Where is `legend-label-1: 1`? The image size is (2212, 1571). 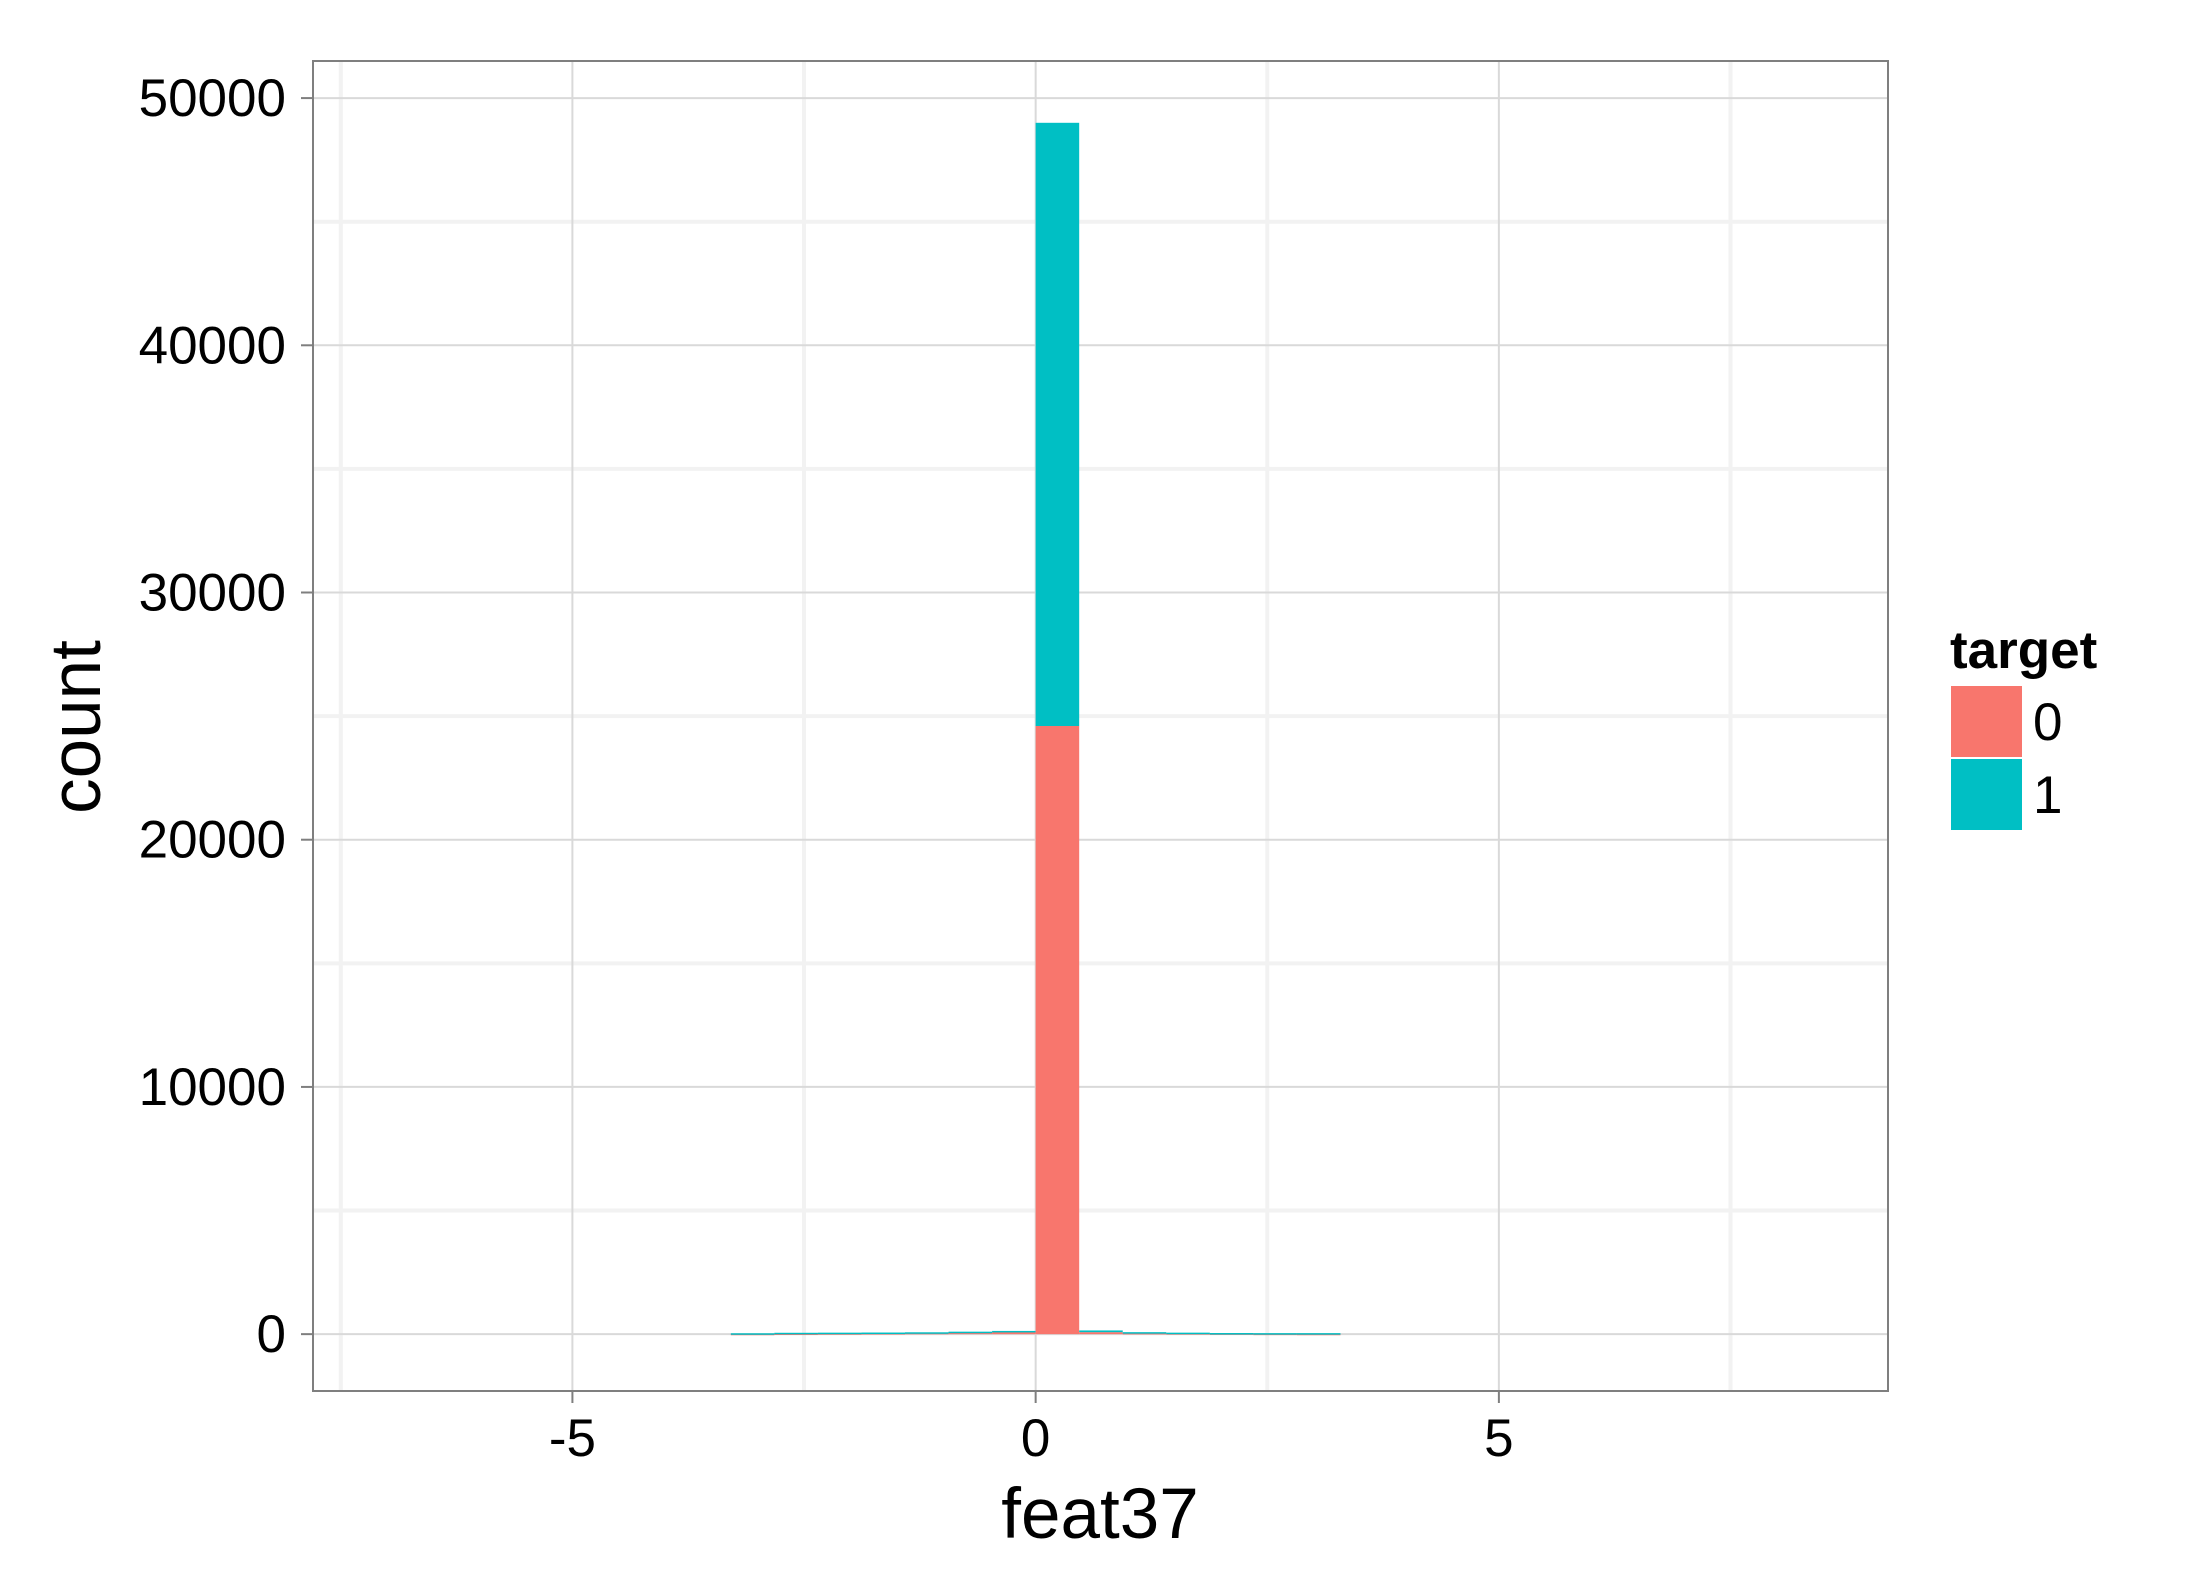
legend-label-1: 1 is located at coordinates (2047, 795).